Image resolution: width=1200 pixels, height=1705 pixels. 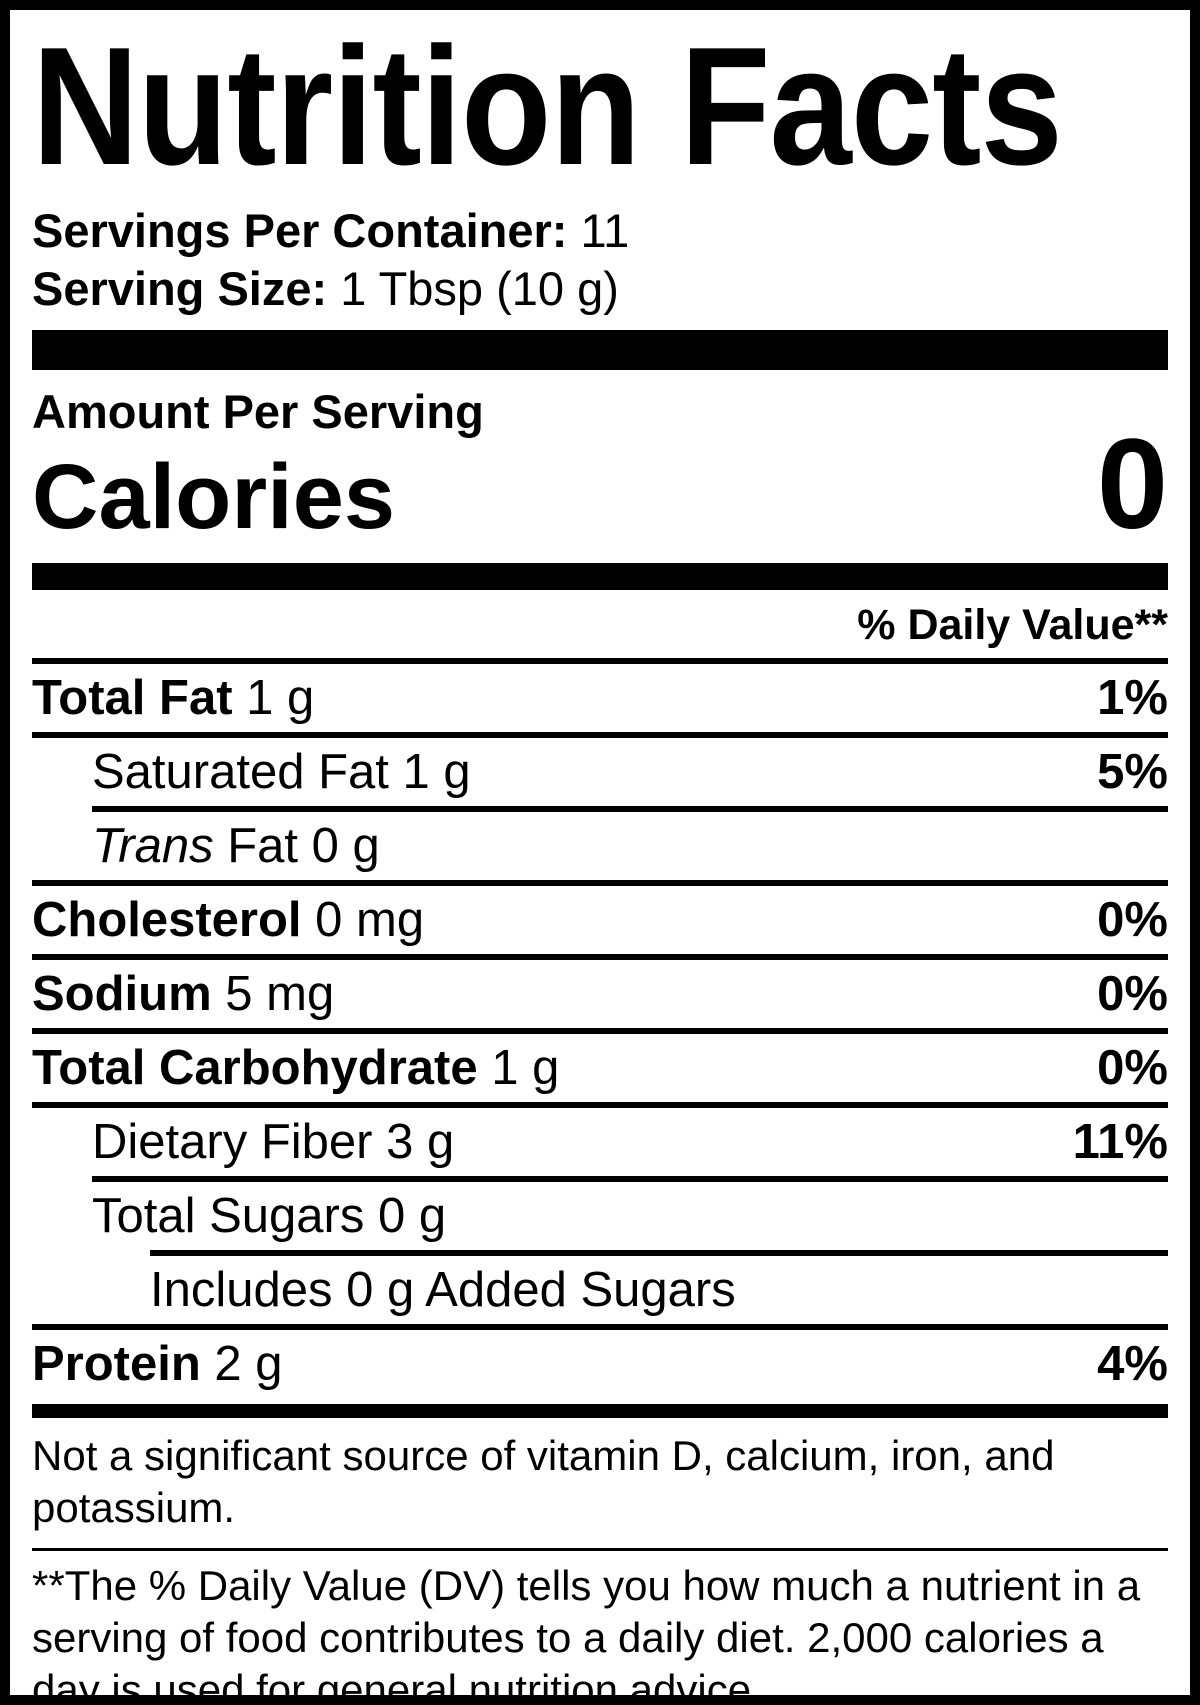 I want to click on nutrient-row-saturated-fat: Saturated Fat 1 g 5%, so click(x=600, y=772).